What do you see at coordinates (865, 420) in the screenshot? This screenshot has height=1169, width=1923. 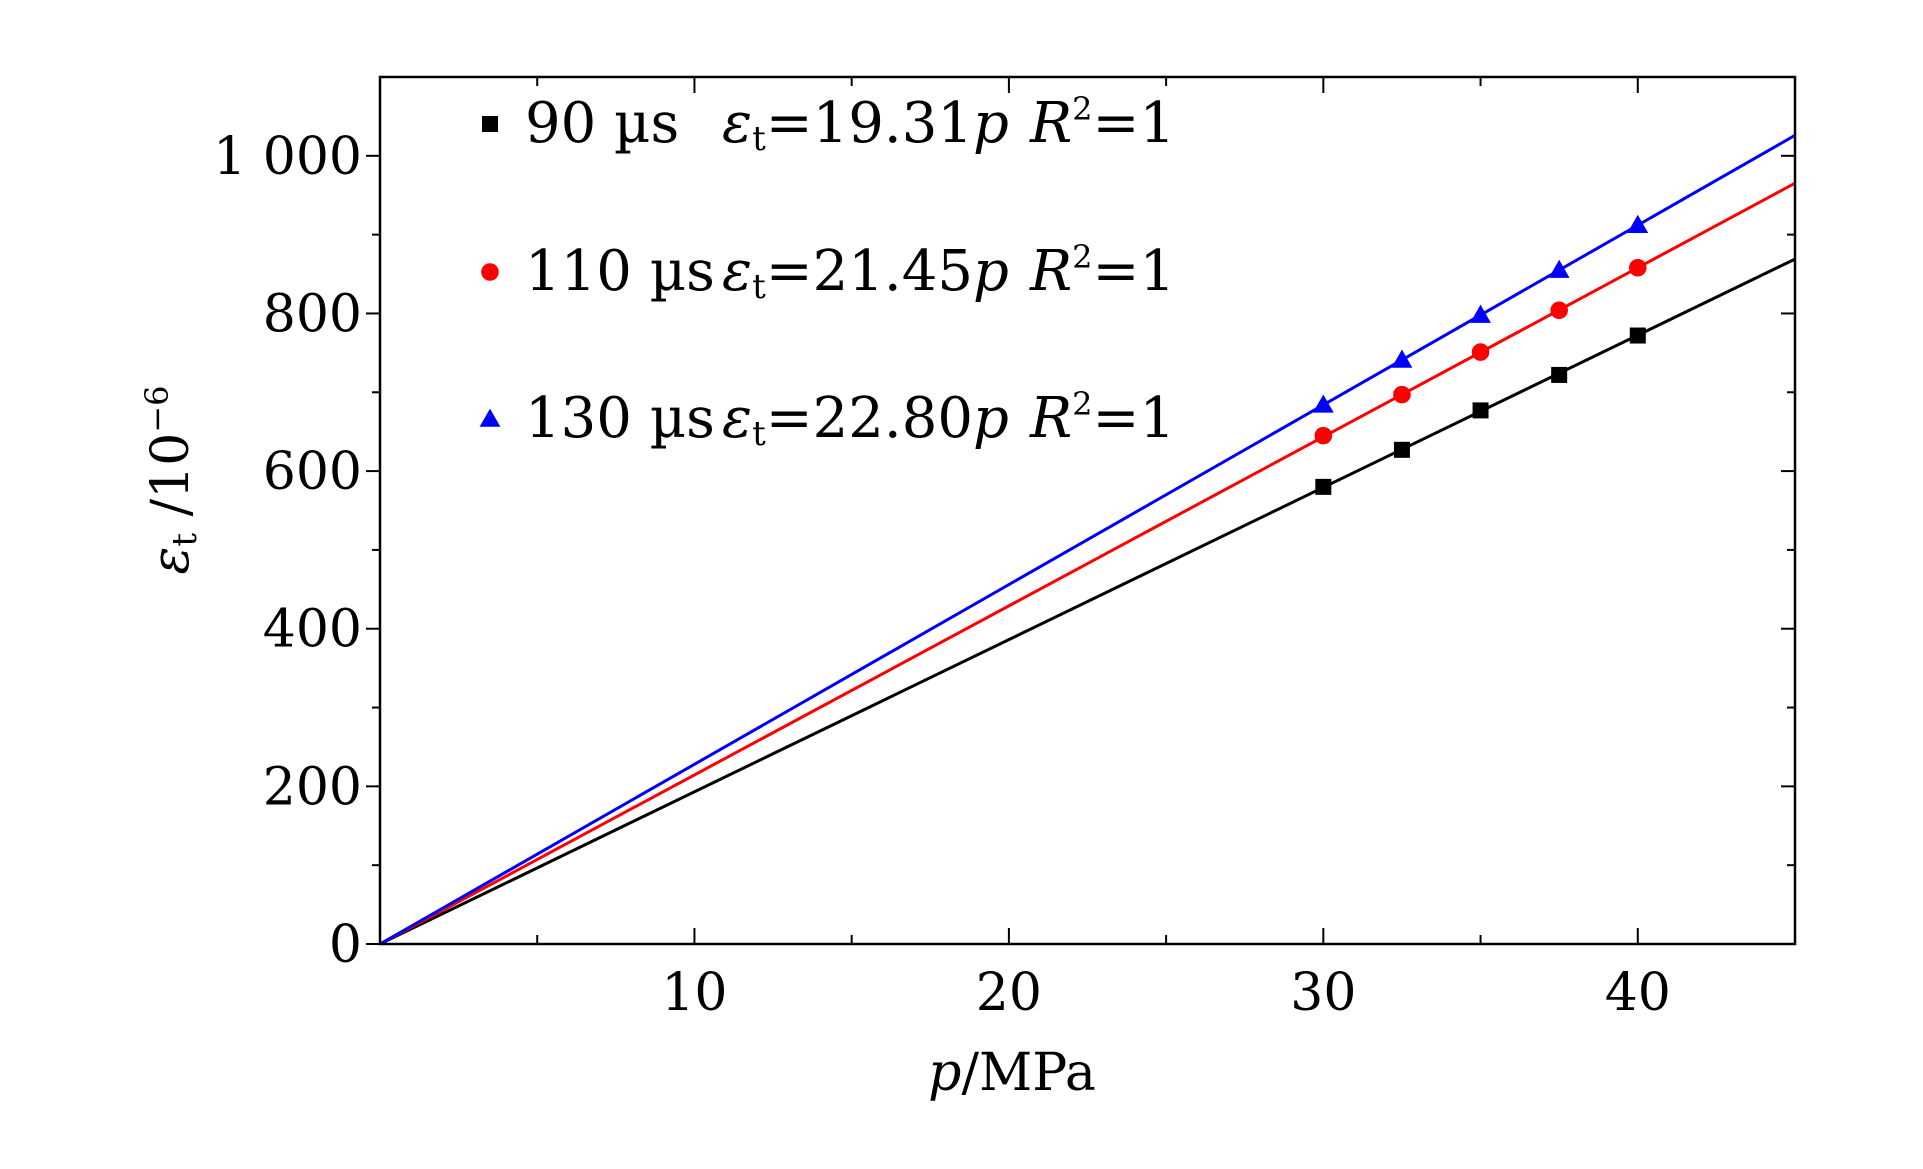 I see `legend-fit-equation-2: εt=22.80p` at bounding box center [865, 420].